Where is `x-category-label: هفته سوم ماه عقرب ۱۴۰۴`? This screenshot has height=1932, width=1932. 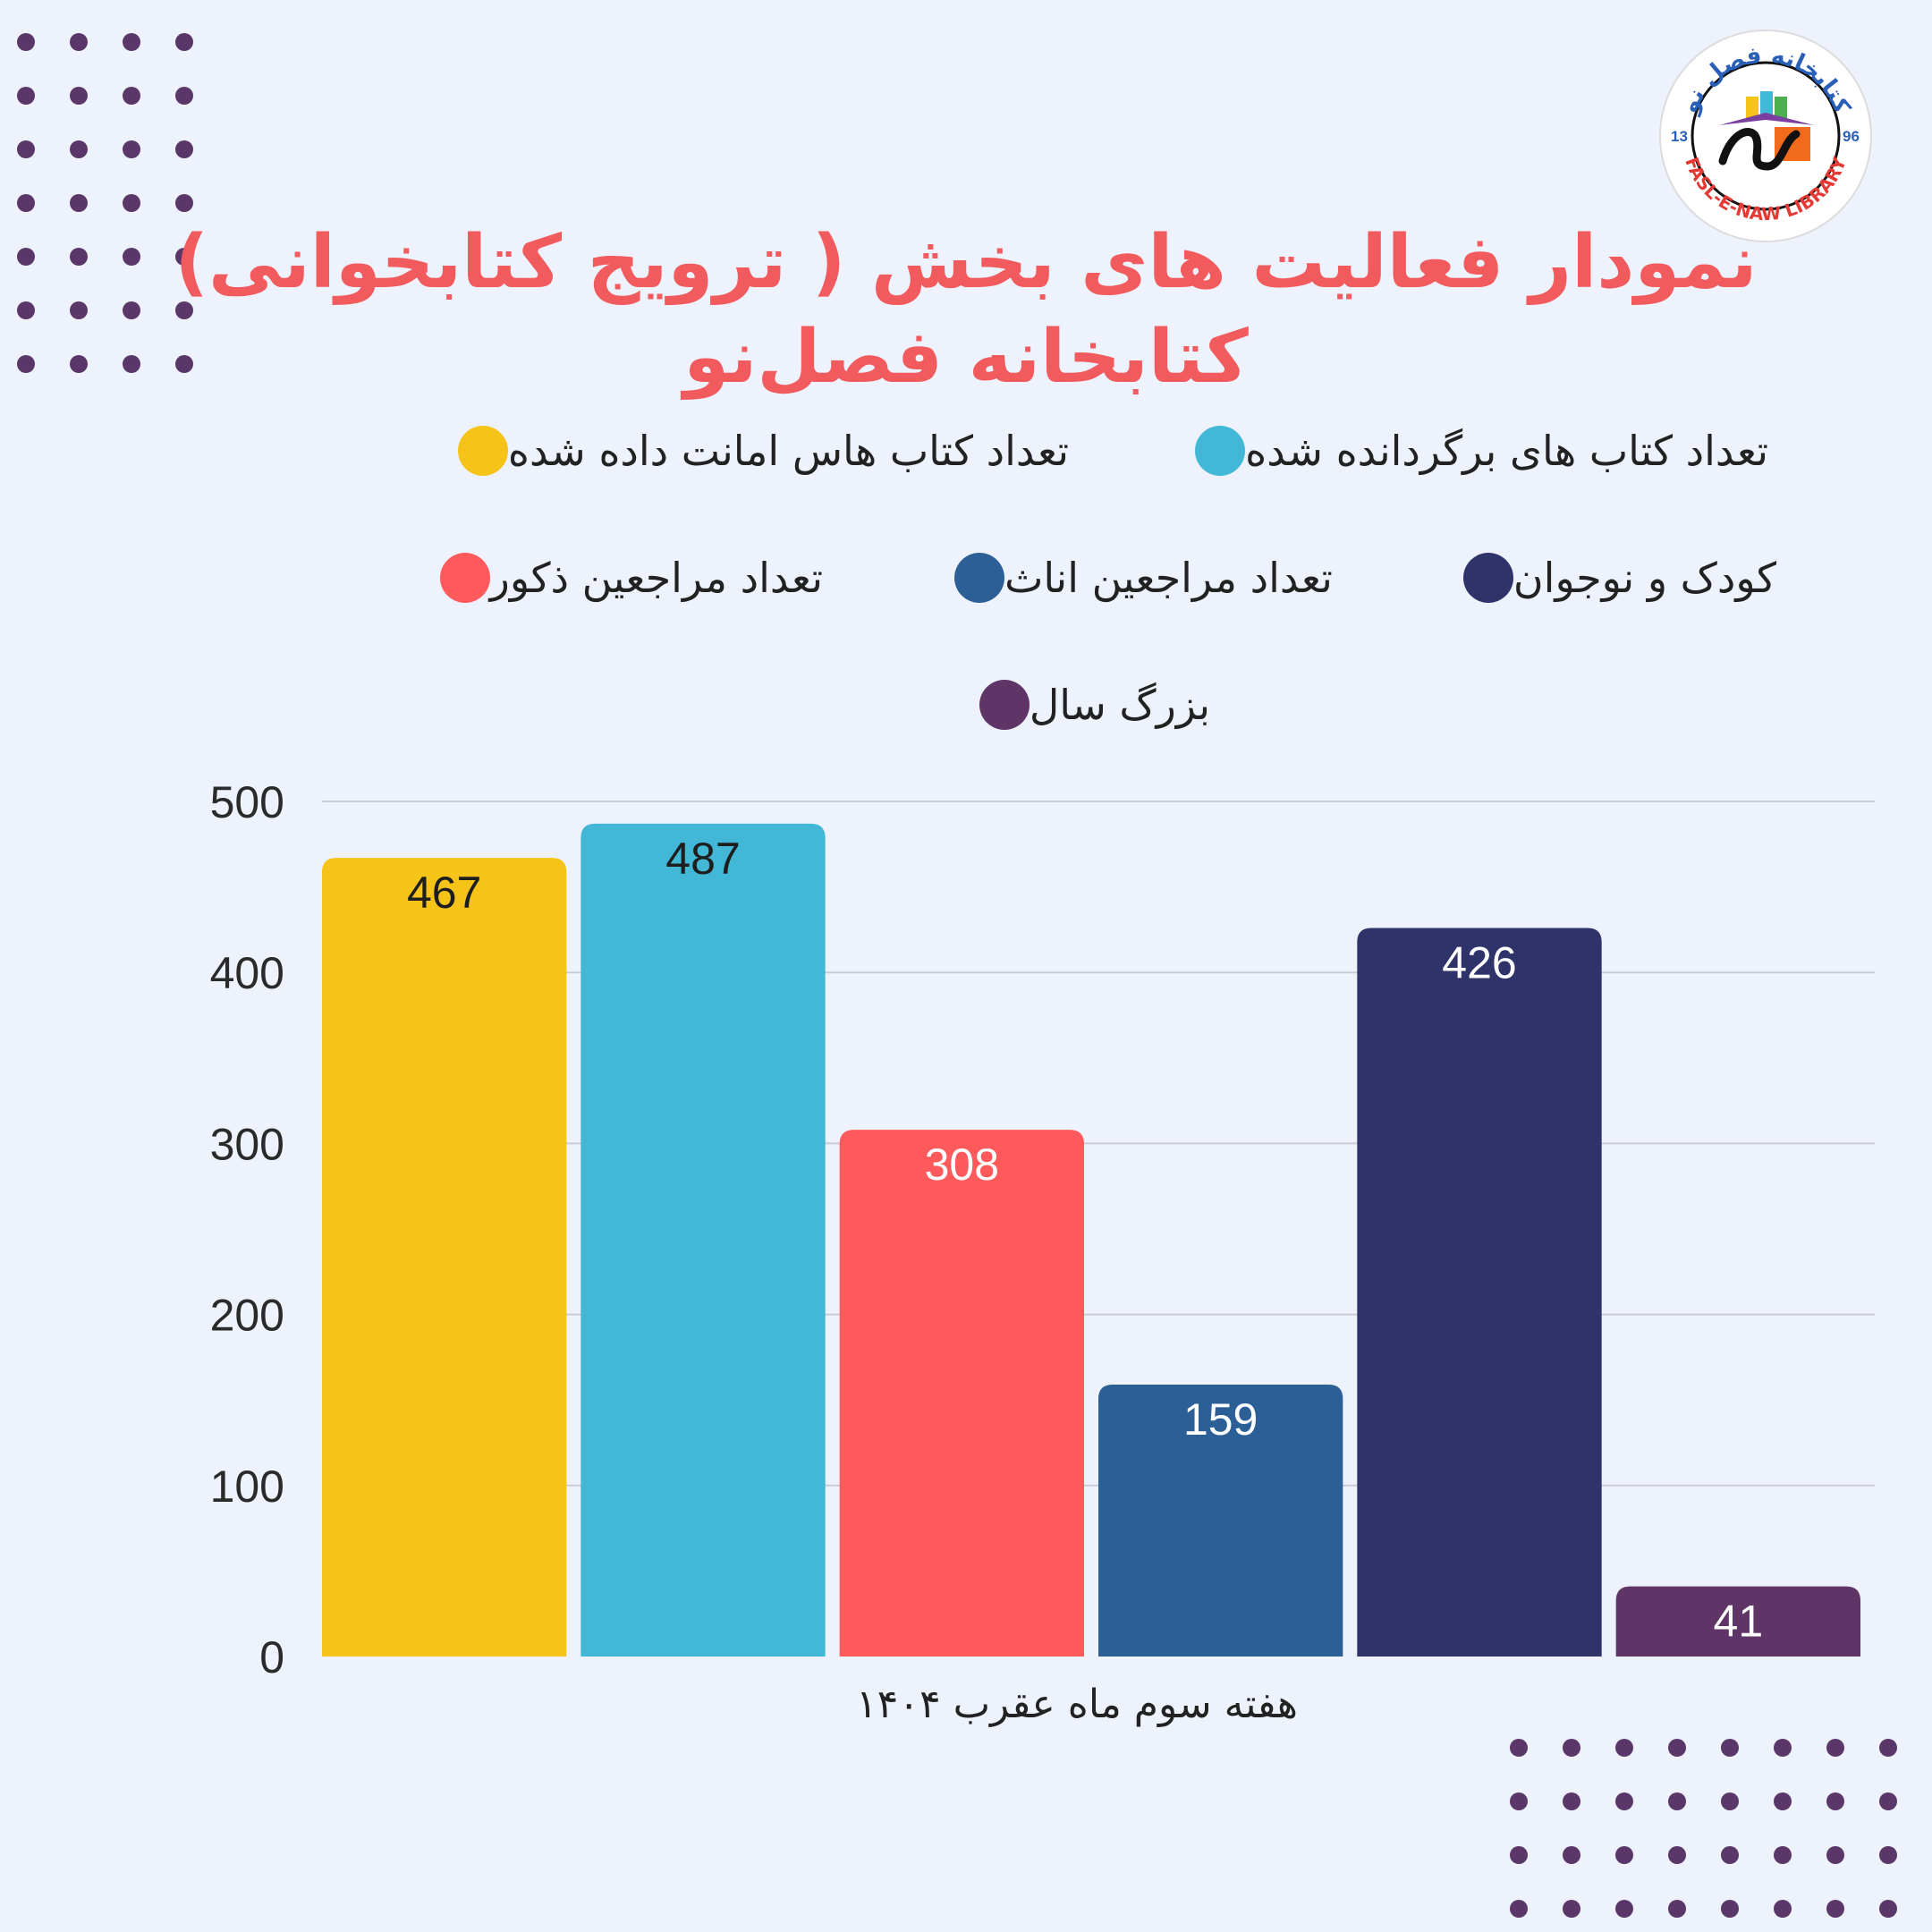
x-category-label: هفته سوم ماه عقرب ۱۴۰۴ is located at coordinates (1077, 1704).